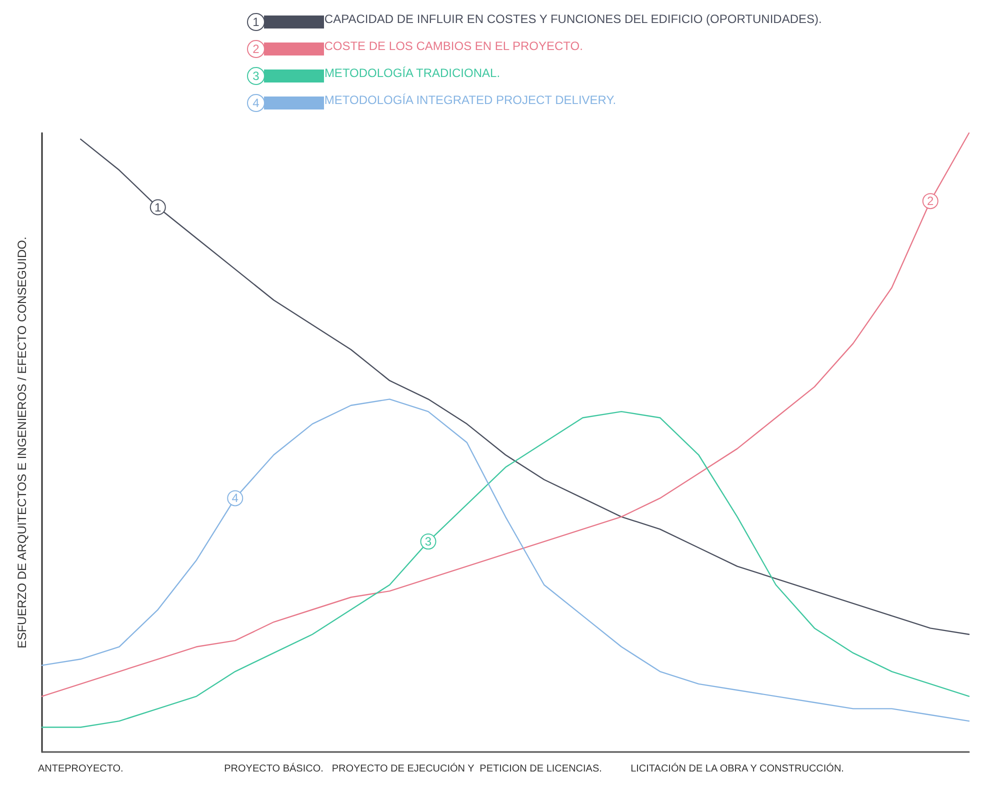 This screenshot has height=796, width=981. Describe the element at coordinates (256, 103) in the screenshot. I see `text: 4` at that location.